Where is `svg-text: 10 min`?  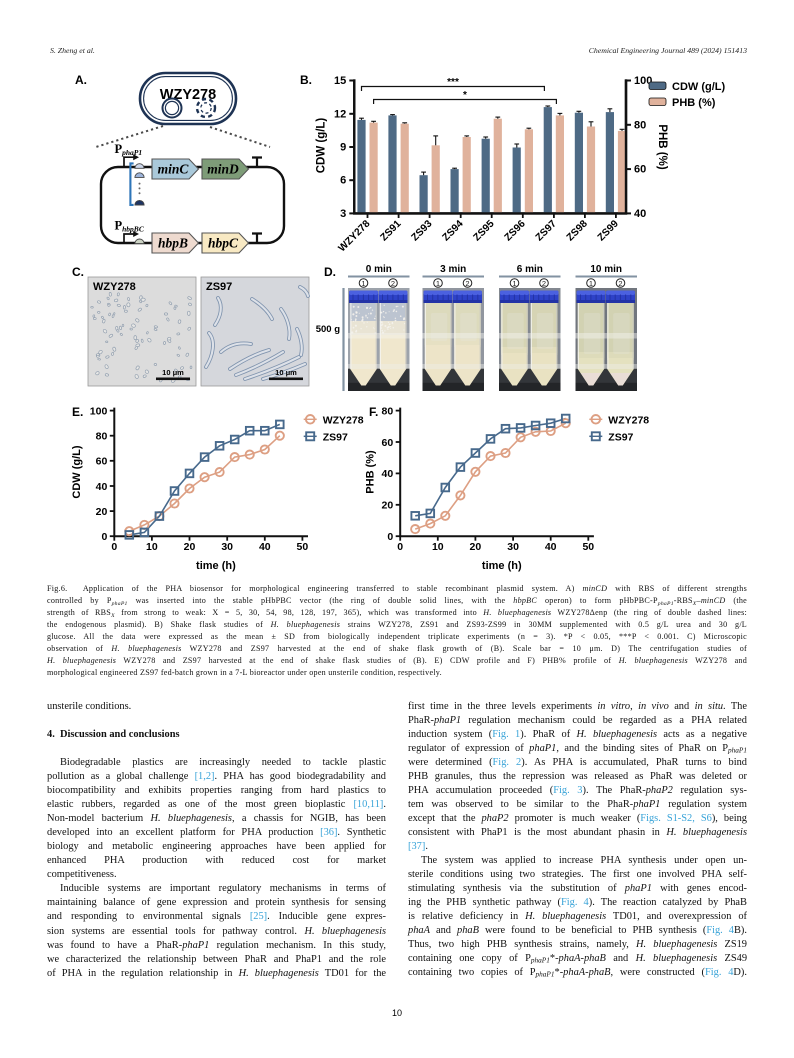
svg-text: 10 min is located at coordinates (606, 269).